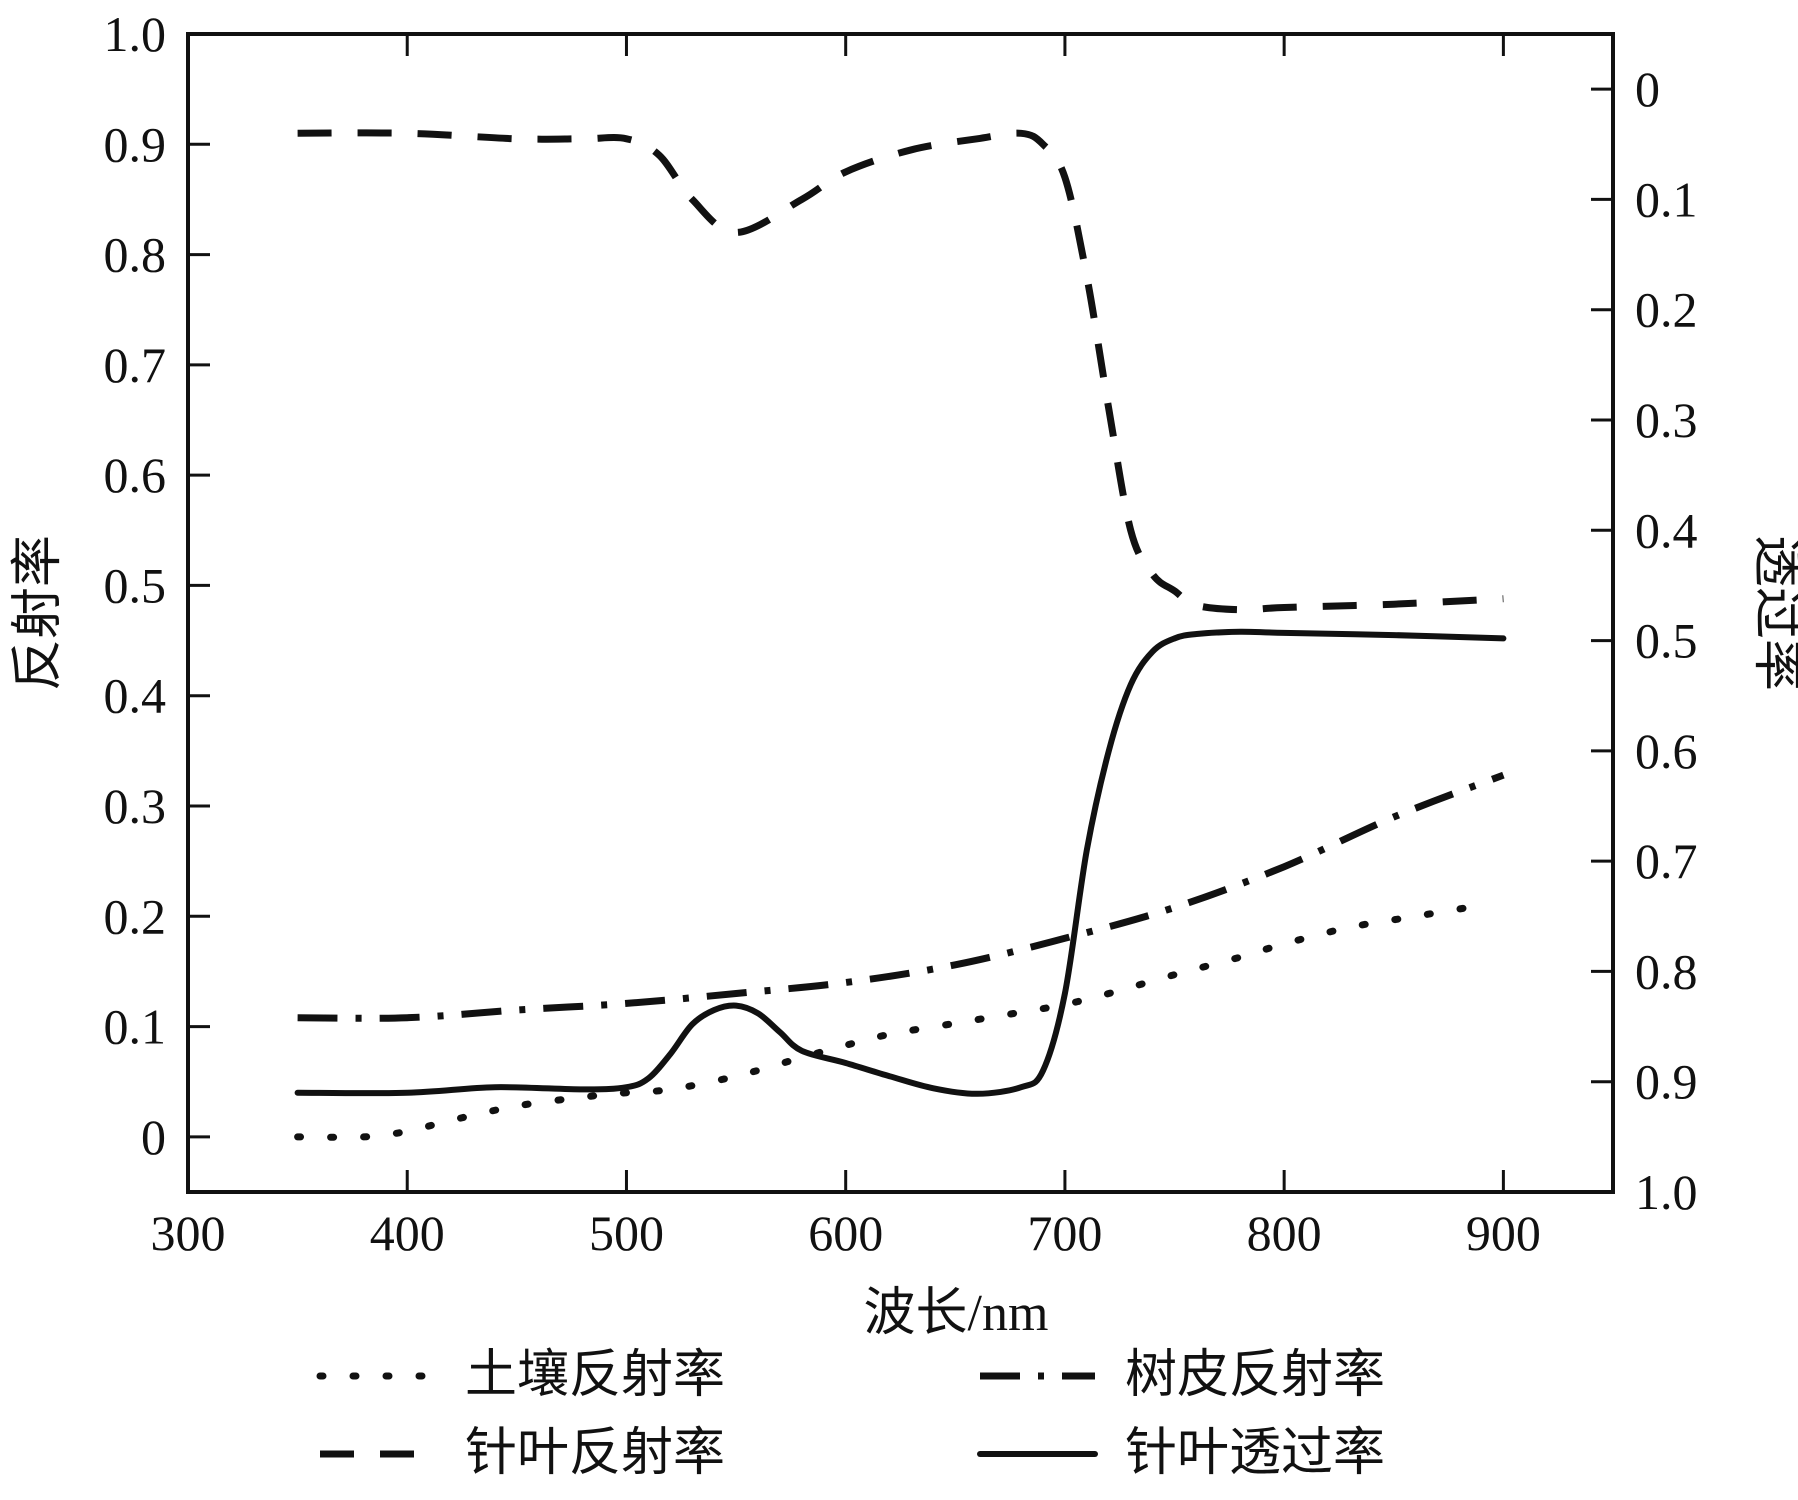 Image resolution: width=1798 pixels, height=1500 pixels. Describe the element at coordinates (135, 696) in the screenshot. I see `y-left-tick-label: 0.4` at that location.